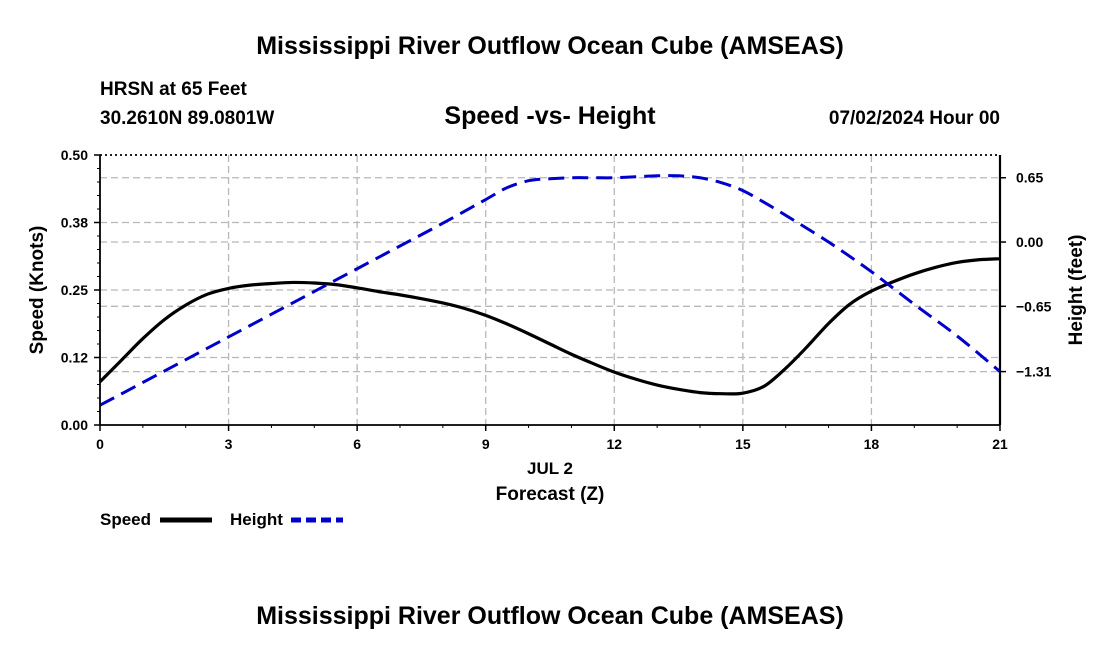  I want to click on x-tick-label: 12, so click(614, 444).